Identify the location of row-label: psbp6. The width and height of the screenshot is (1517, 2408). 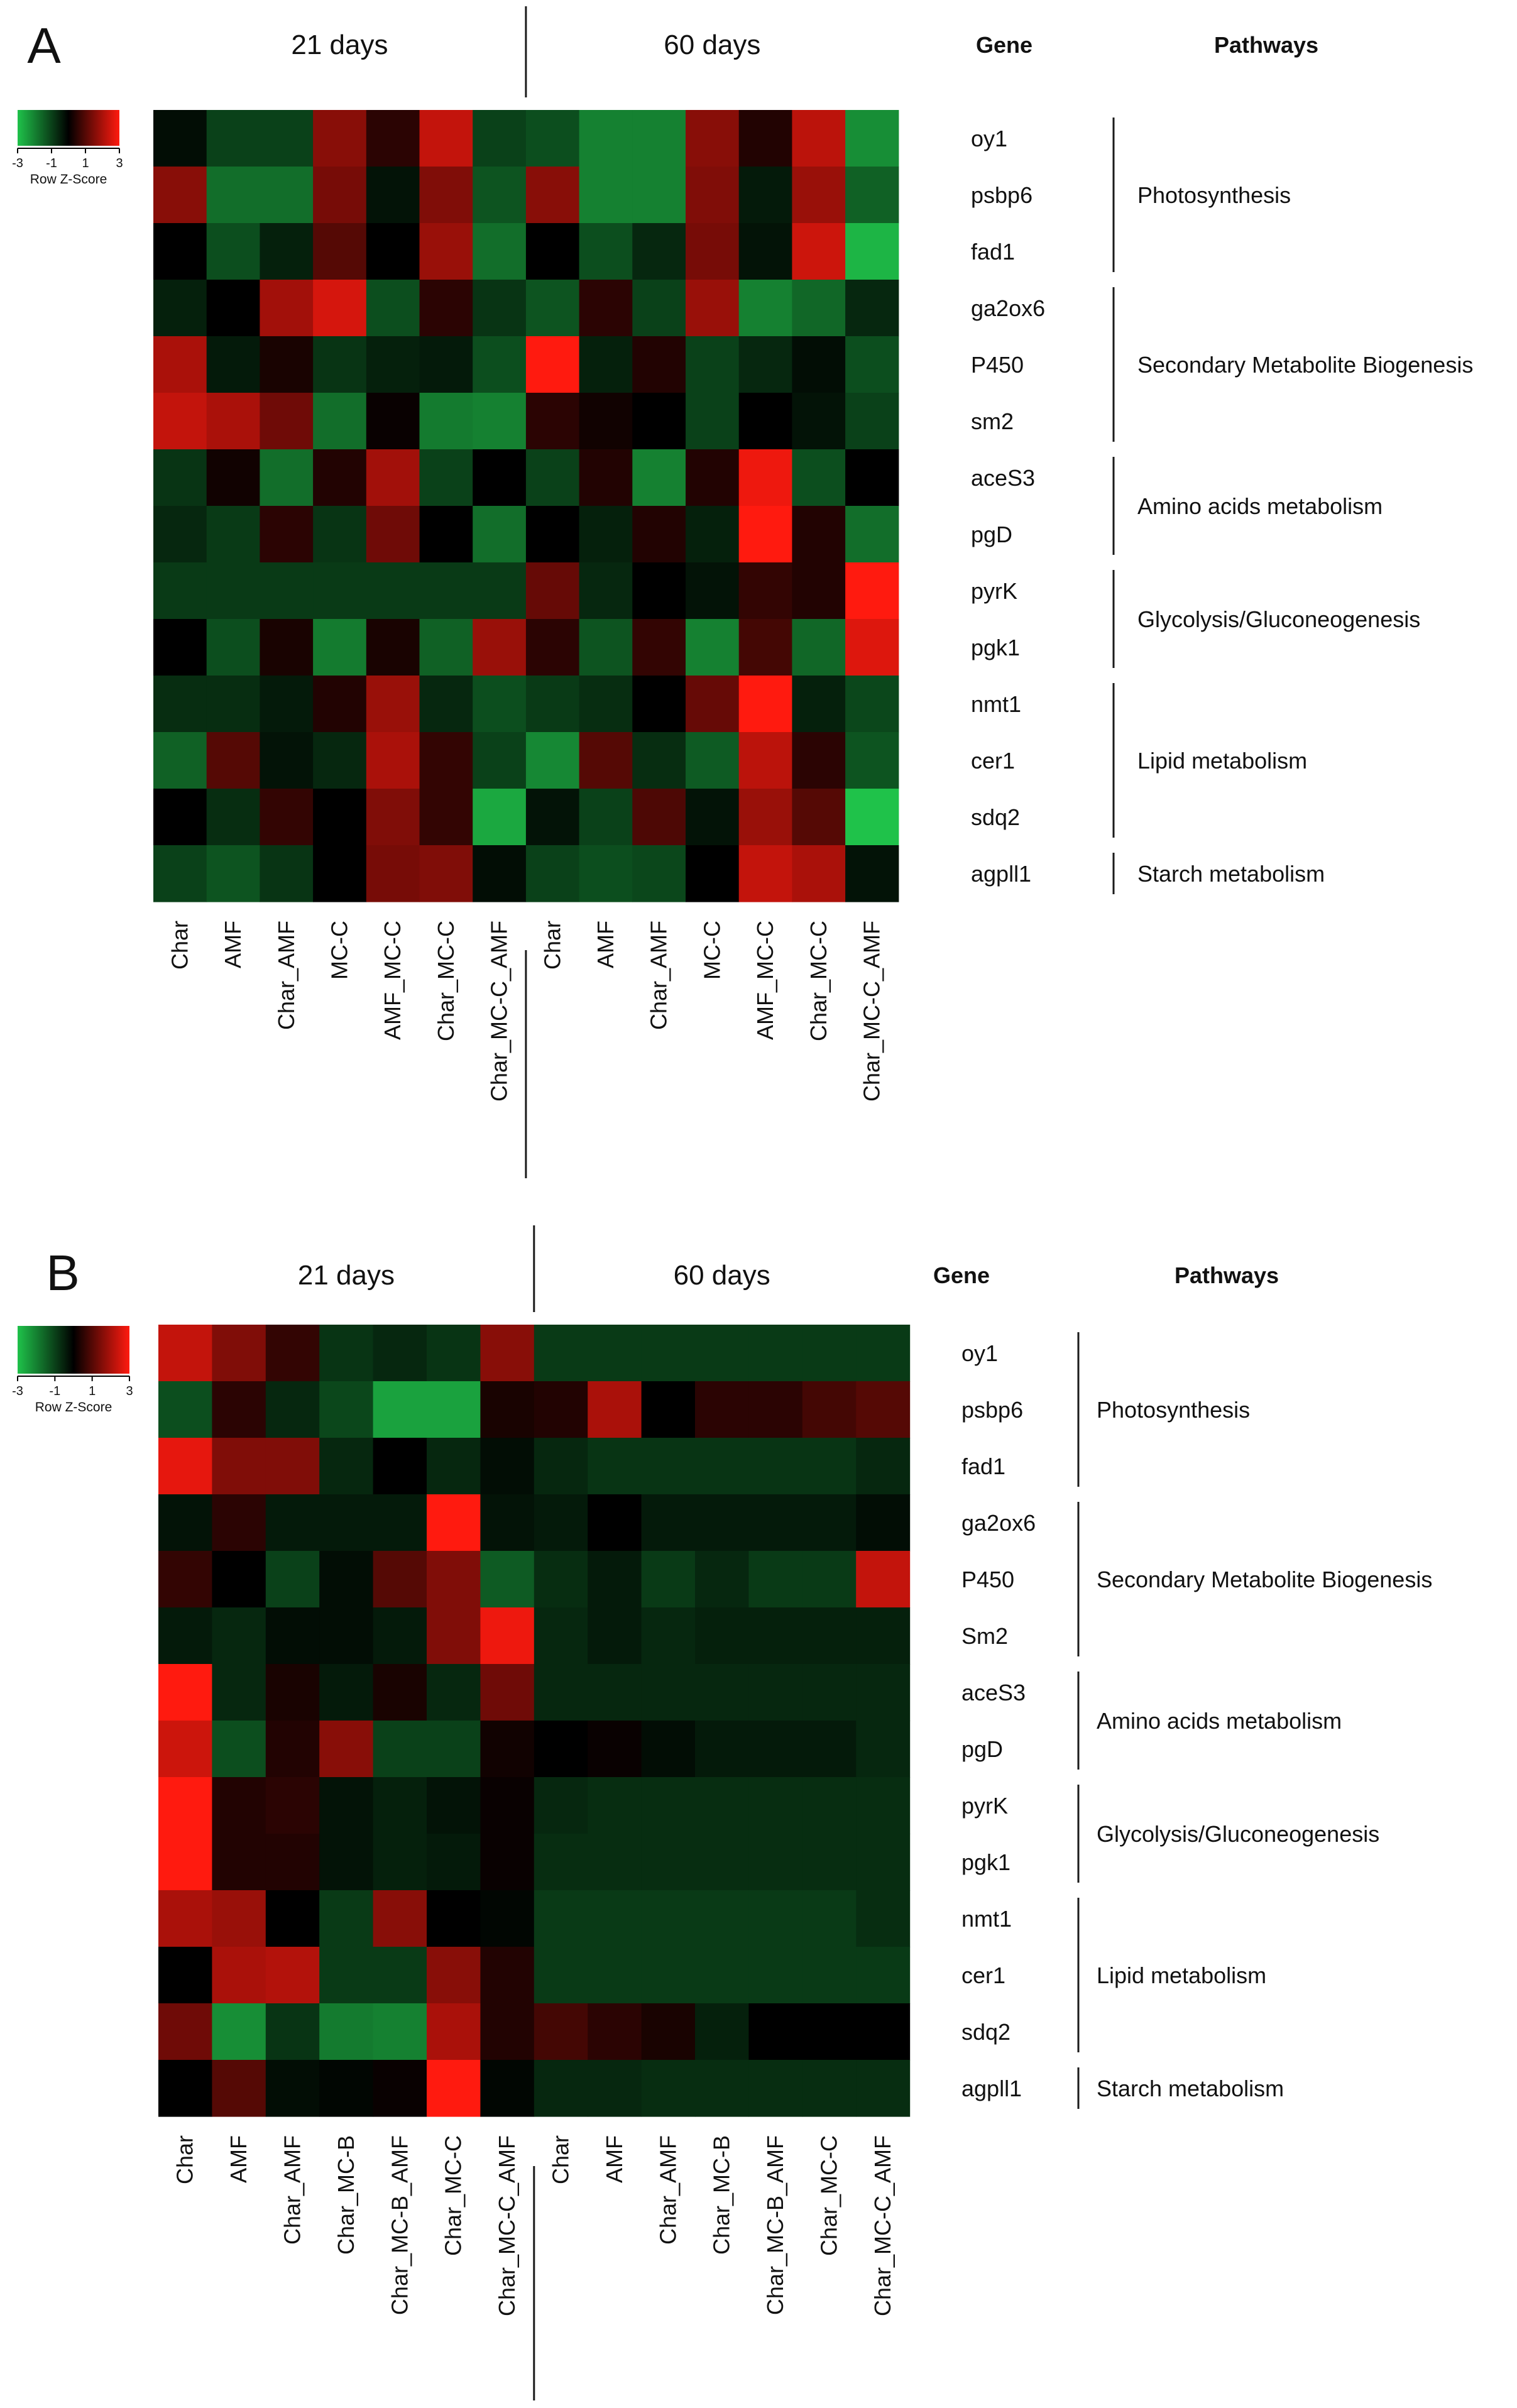
(992, 1410).